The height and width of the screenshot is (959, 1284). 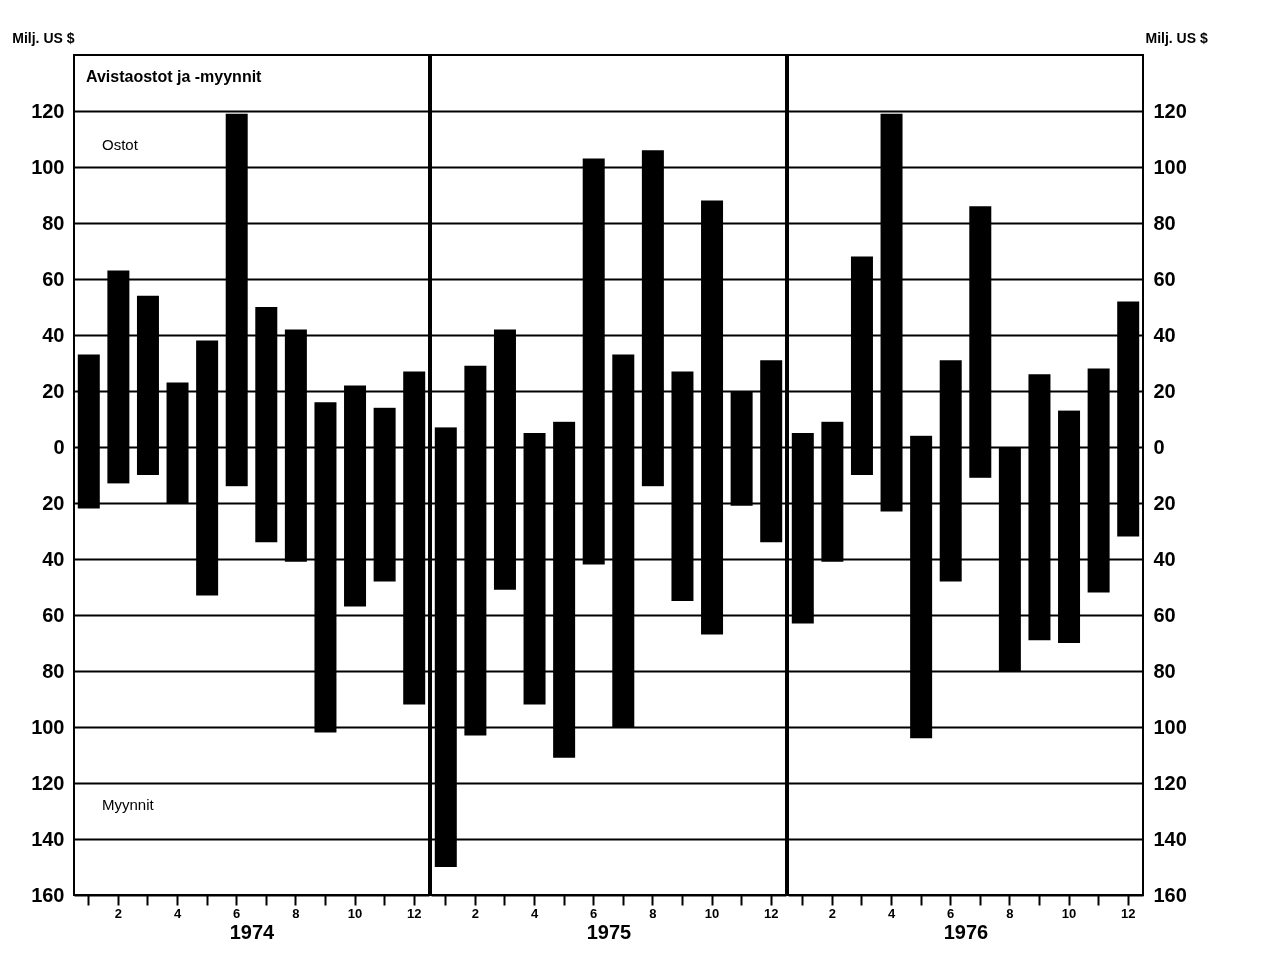 What do you see at coordinates (43, 37) in the screenshot?
I see `y-axis-title: Milj. US $` at bounding box center [43, 37].